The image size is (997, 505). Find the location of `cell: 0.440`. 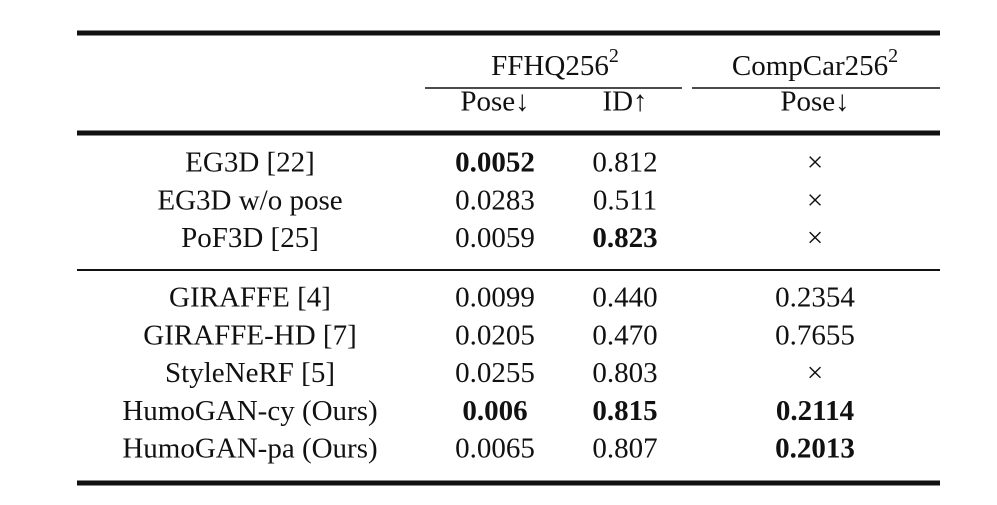

cell: 0.440 is located at coordinates (624, 298).